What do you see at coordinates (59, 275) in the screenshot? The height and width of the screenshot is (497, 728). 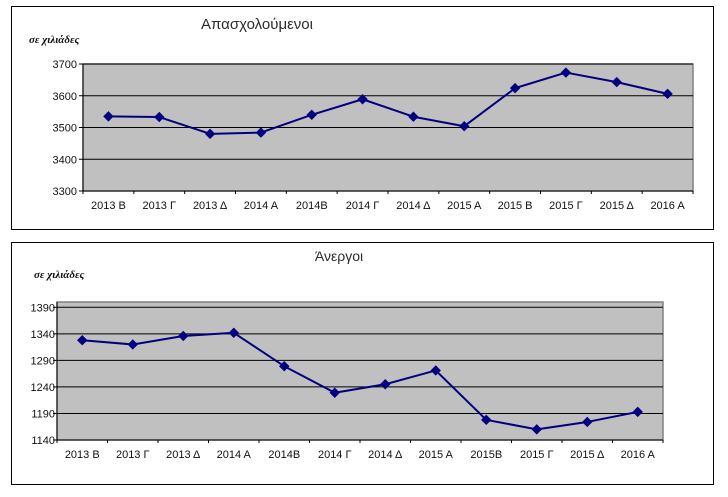 I see `unemployed-unit-label: σε χιλιάδες` at bounding box center [59, 275].